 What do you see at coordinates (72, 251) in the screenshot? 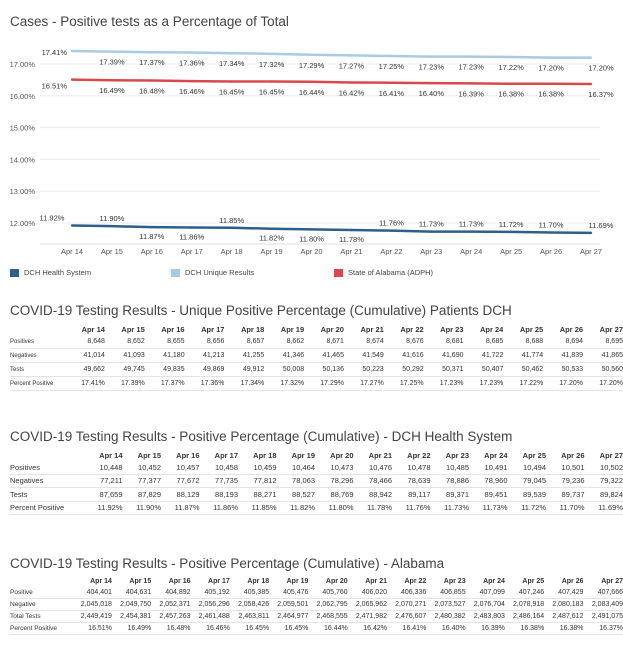
I see `x-tick-label: Apr 14` at bounding box center [72, 251].